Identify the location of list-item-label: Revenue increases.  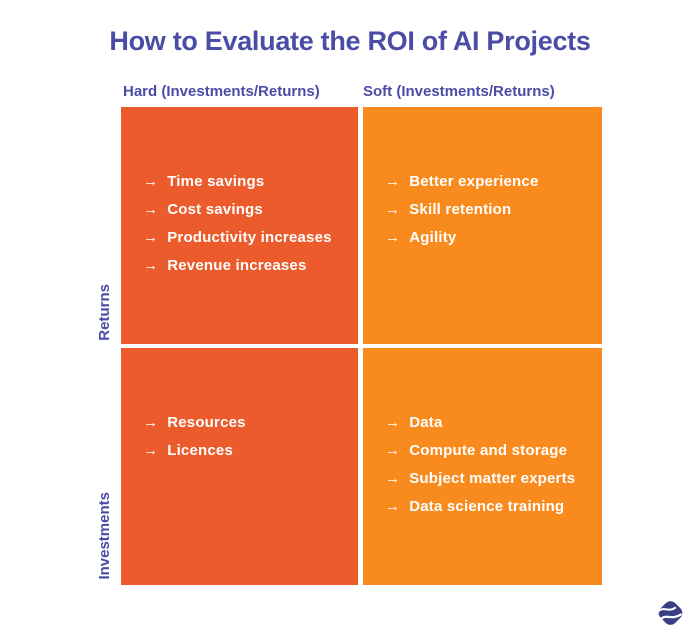
(237, 265).